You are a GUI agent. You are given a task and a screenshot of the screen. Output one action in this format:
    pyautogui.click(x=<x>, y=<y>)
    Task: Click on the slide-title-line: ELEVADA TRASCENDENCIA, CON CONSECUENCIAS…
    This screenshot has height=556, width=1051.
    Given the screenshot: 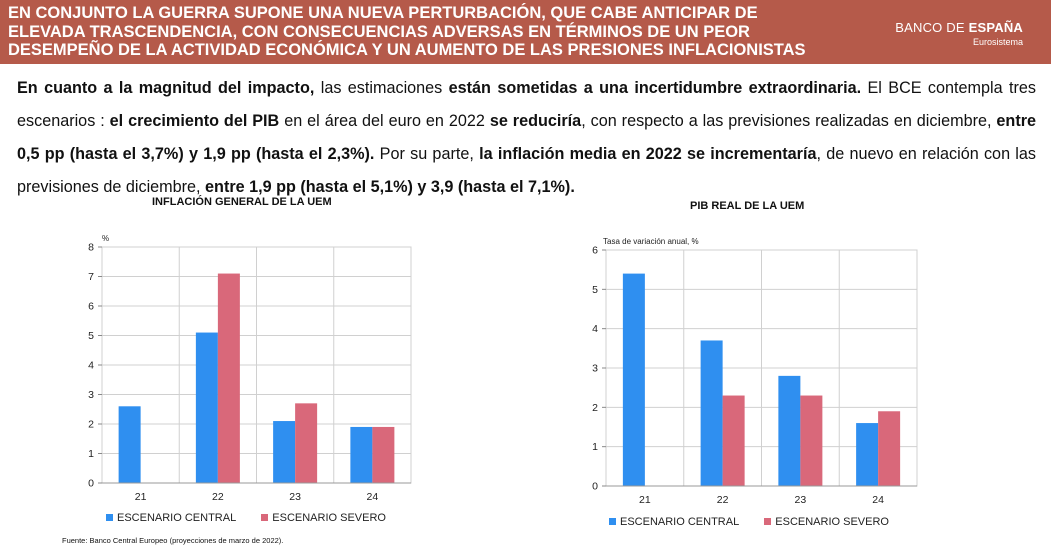 What is the action you would take?
    pyautogui.click(x=379, y=31)
    